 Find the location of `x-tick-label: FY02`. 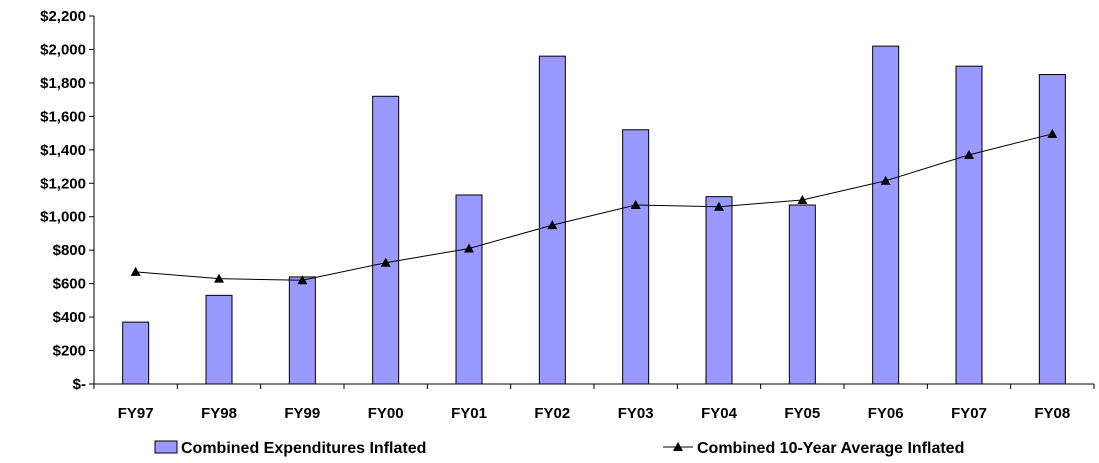

x-tick-label: FY02 is located at coordinates (552, 413).